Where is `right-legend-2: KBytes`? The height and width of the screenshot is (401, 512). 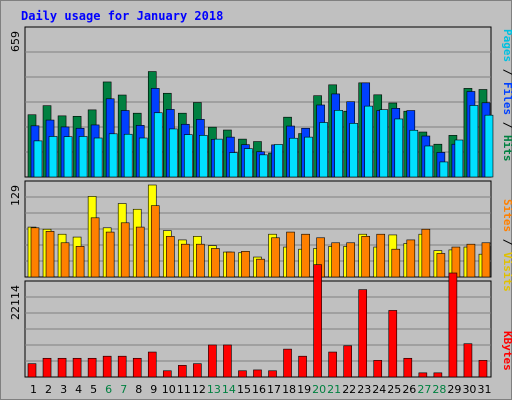 right-legend-2: KBytes is located at coordinates (506, 351).